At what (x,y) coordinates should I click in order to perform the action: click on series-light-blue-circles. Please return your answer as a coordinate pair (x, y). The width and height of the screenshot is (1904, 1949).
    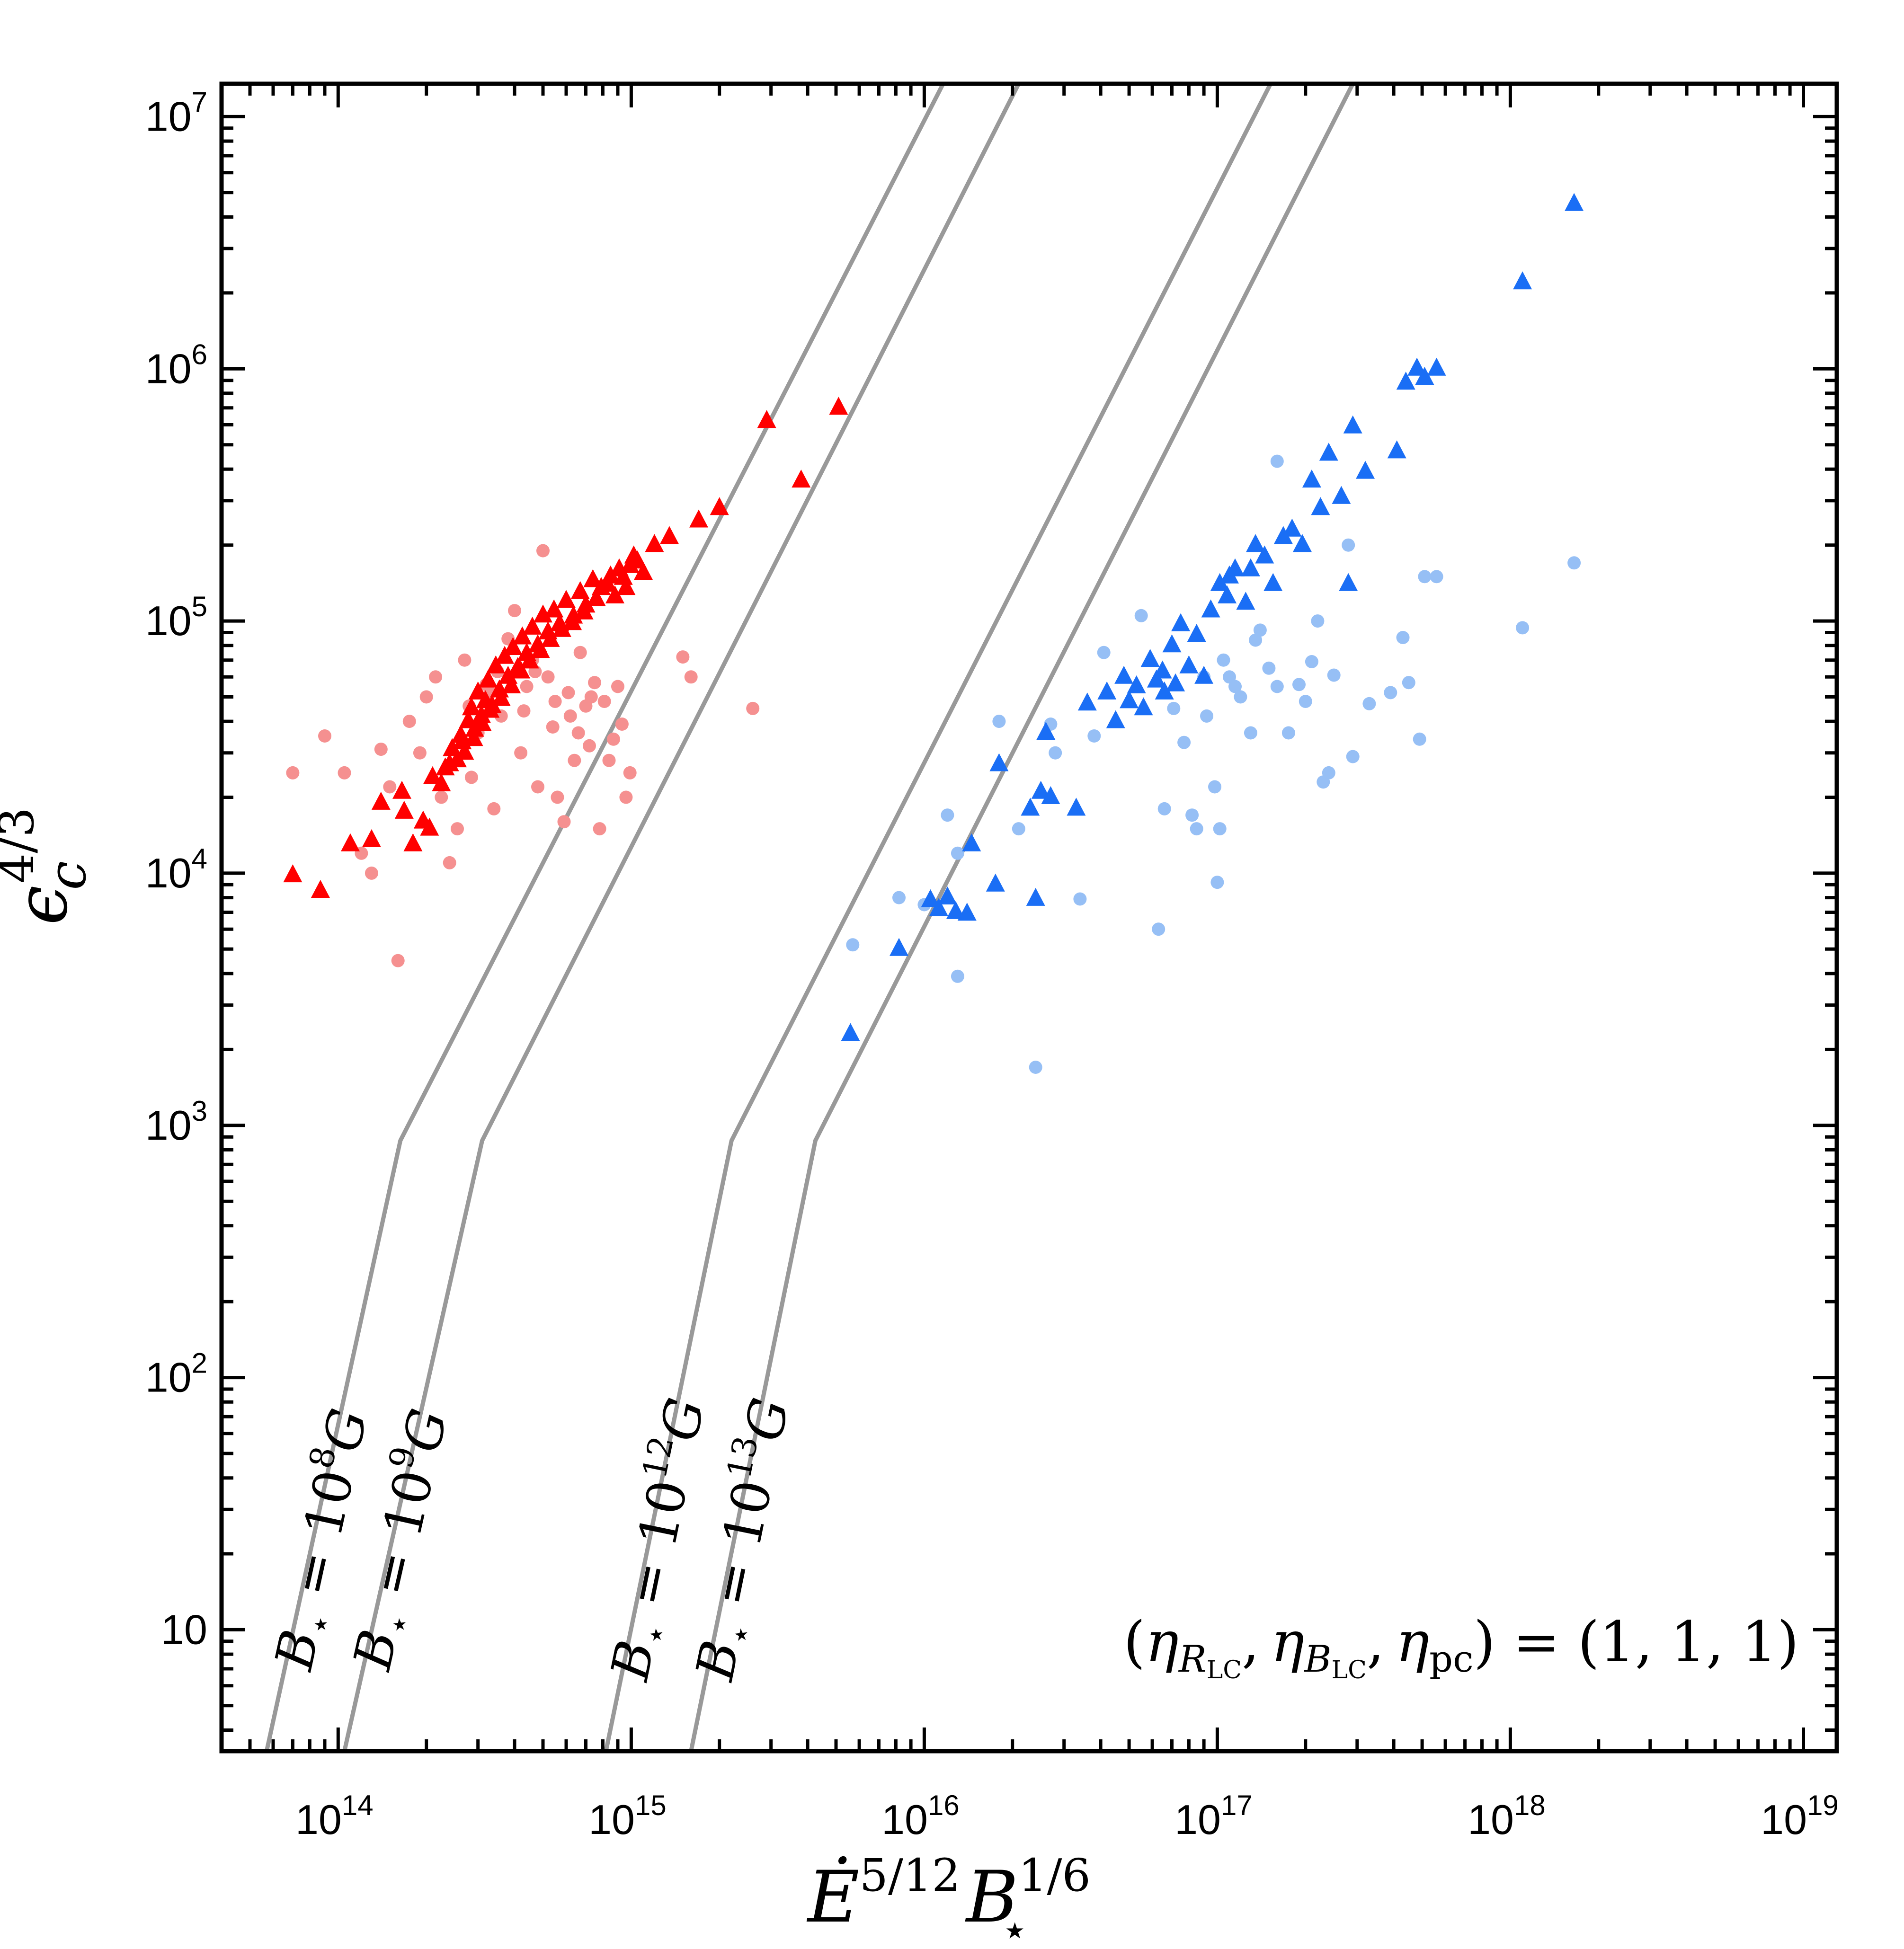
    Looking at the image, I should click on (1213, 764).